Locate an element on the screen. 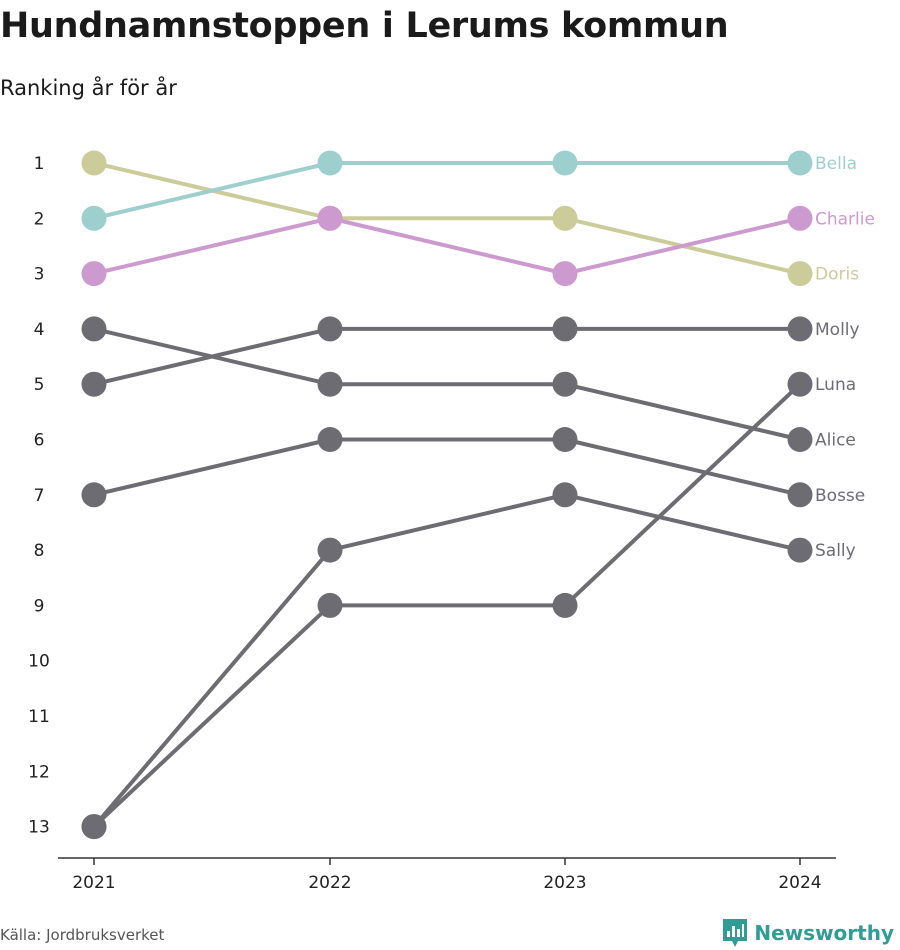  series-label-bosse: Bosse is located at coordinates (840, 496).